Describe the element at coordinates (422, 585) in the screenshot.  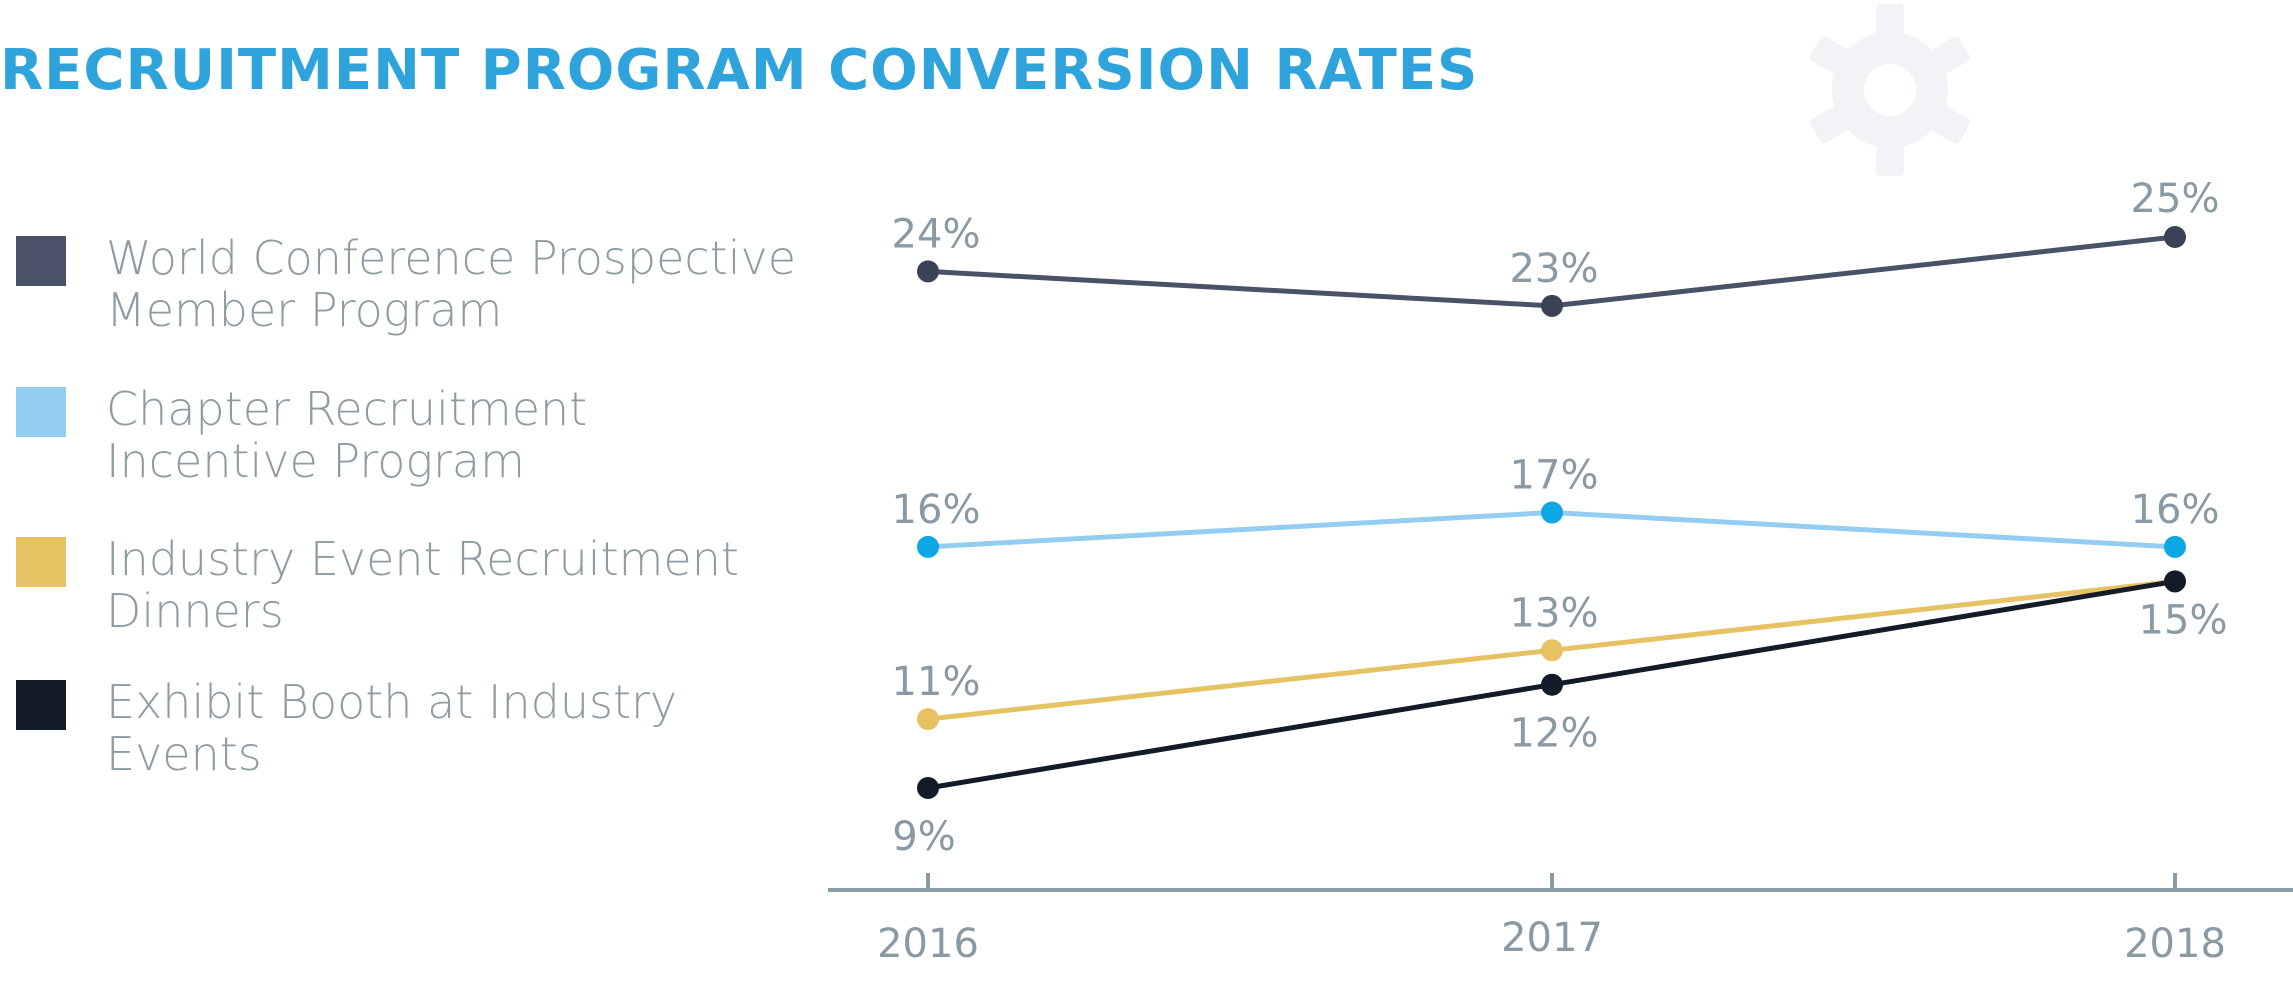
I see `legend-label: Industry Event Recruitment Dinners` at that location.